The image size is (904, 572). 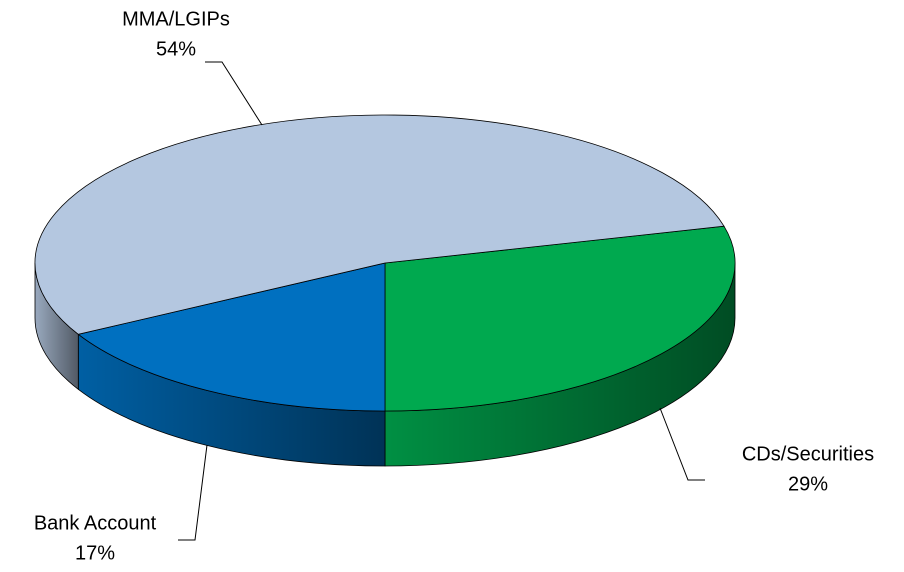 I want to click on slice-value-label: 54%, so click(x=176, y=49).